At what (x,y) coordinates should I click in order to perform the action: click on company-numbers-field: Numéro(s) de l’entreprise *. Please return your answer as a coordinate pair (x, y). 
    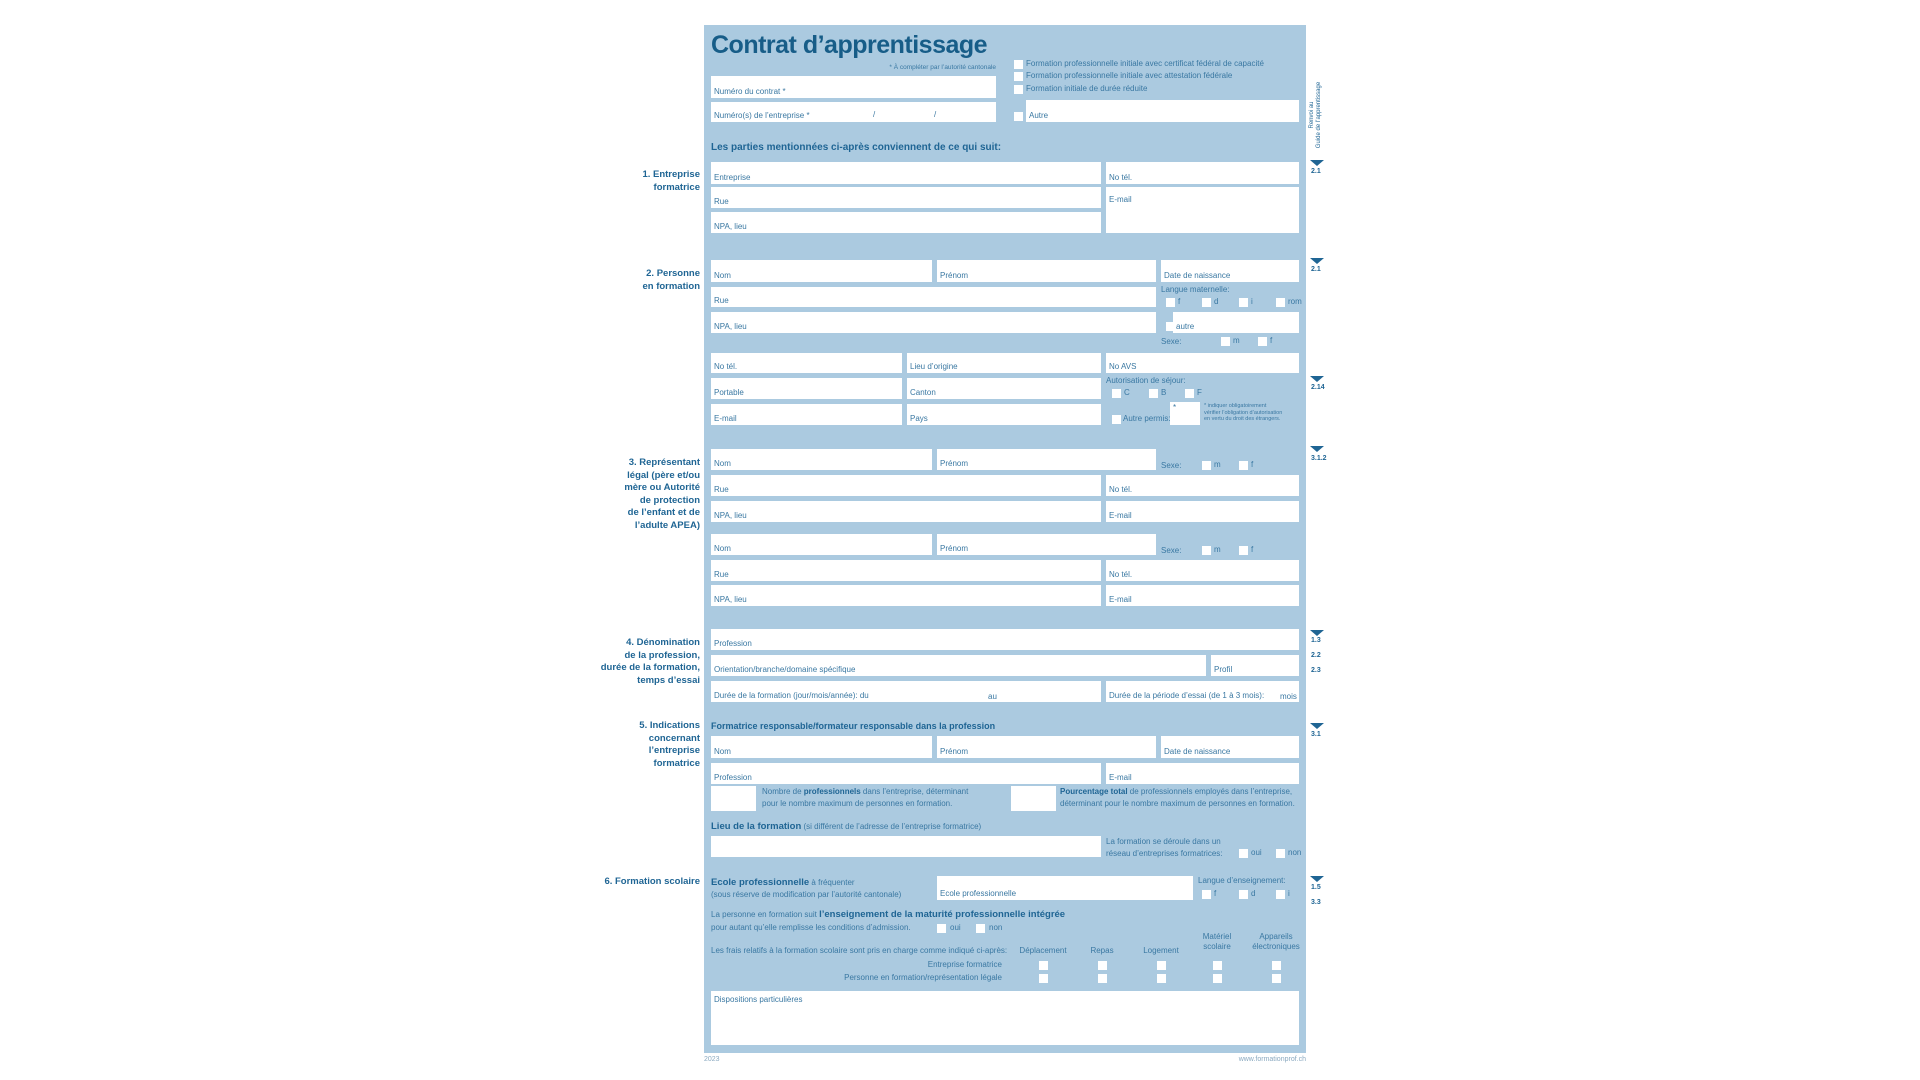
    Looking at the image, I should click on (853, 112).